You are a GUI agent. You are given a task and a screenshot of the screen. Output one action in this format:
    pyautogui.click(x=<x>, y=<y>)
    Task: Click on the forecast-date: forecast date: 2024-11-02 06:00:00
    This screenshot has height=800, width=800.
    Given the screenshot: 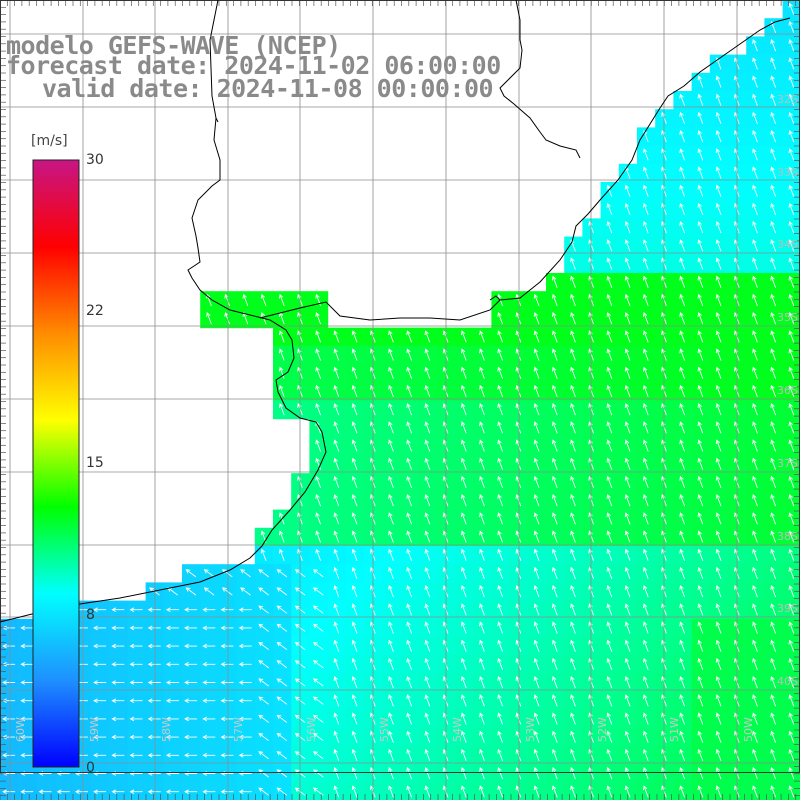 What is the action you would take?
    pyautogui.click(x=253, y=65)
    